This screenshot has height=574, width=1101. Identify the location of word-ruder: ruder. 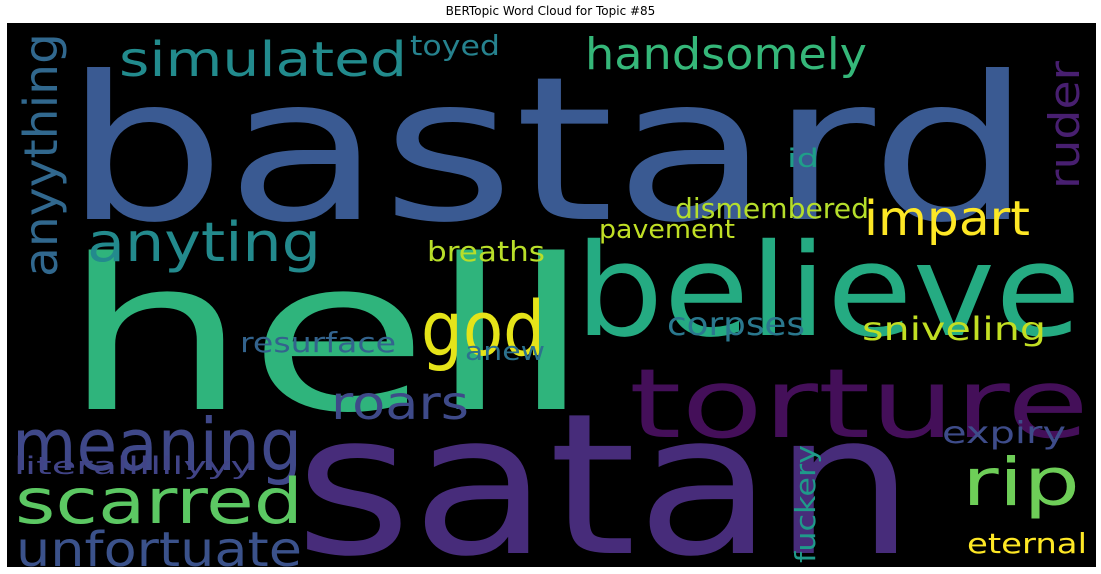
(1064, 124).